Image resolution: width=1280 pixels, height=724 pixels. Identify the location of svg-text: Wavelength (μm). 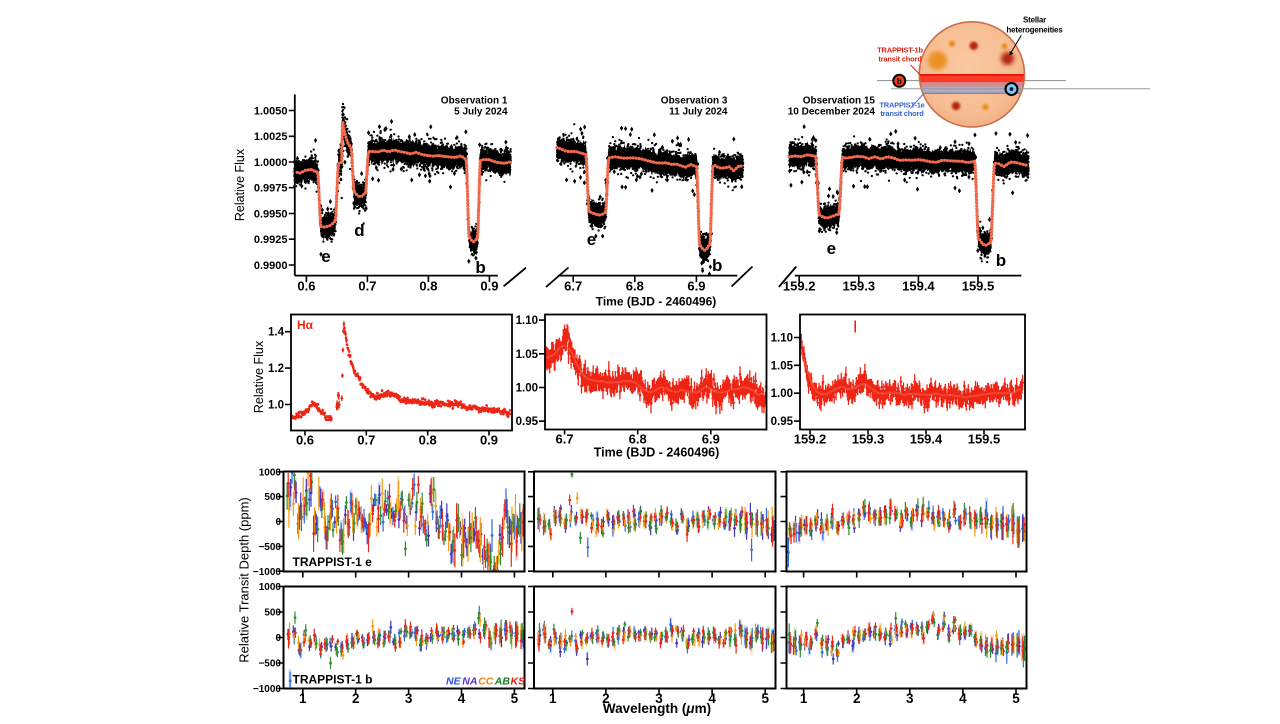
(657, 708).